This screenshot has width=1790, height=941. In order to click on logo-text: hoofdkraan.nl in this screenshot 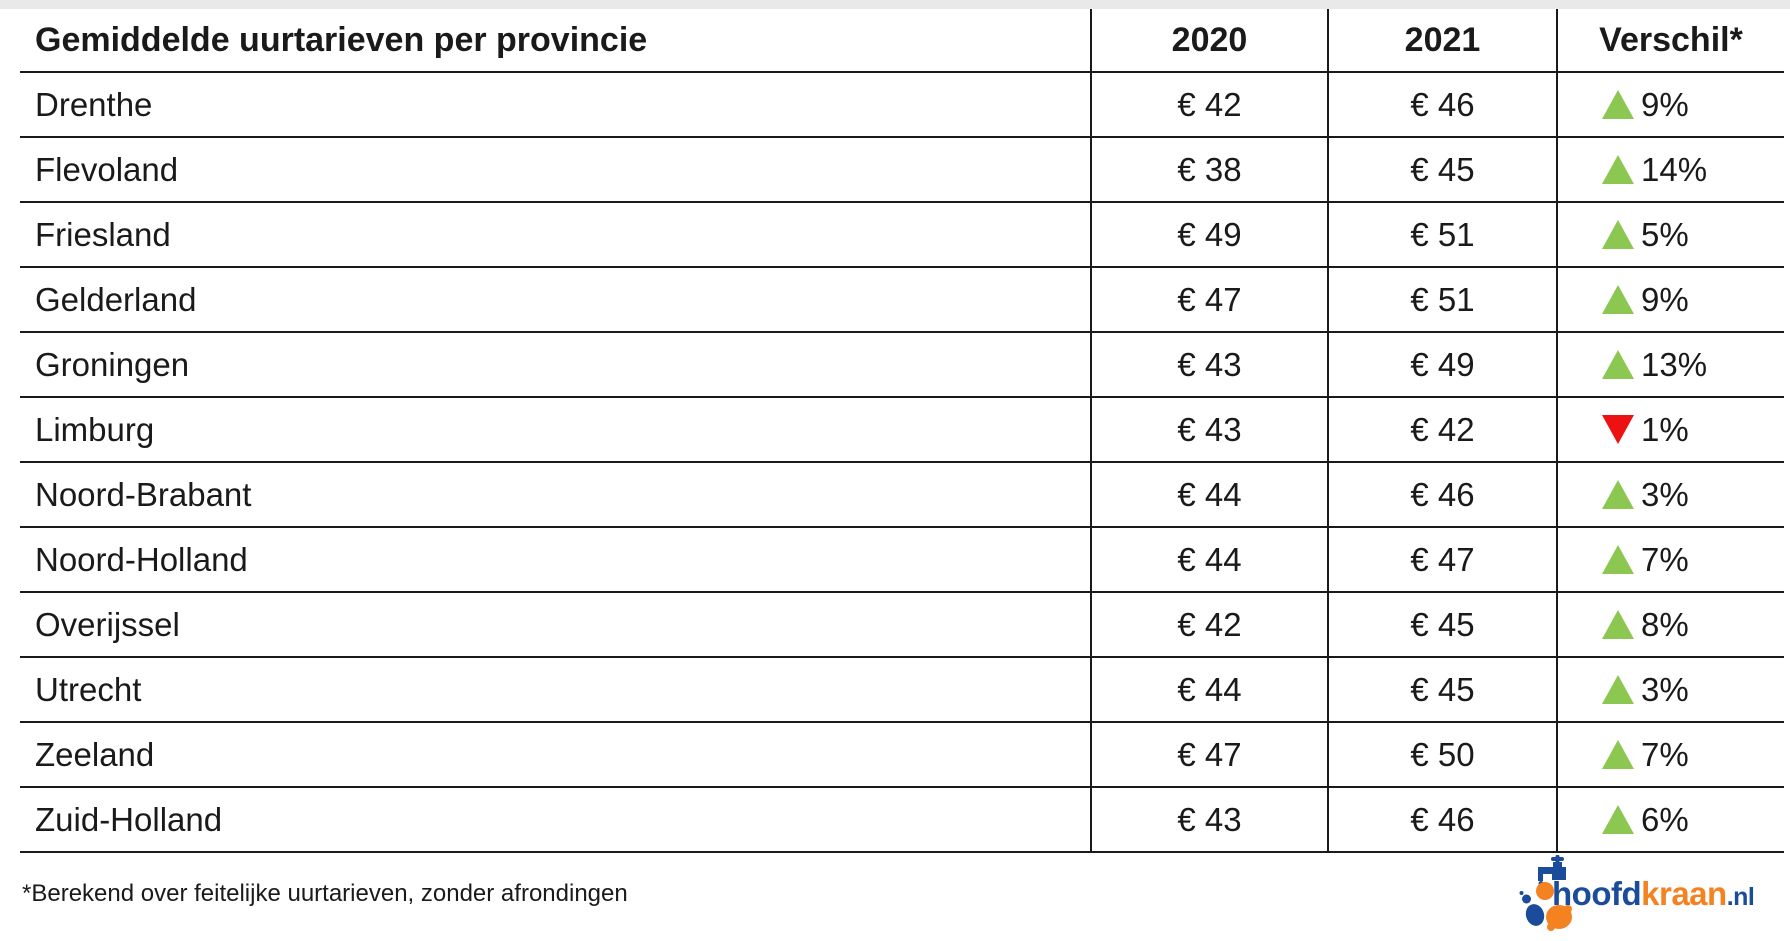, I will do `click(1653, 894)`.